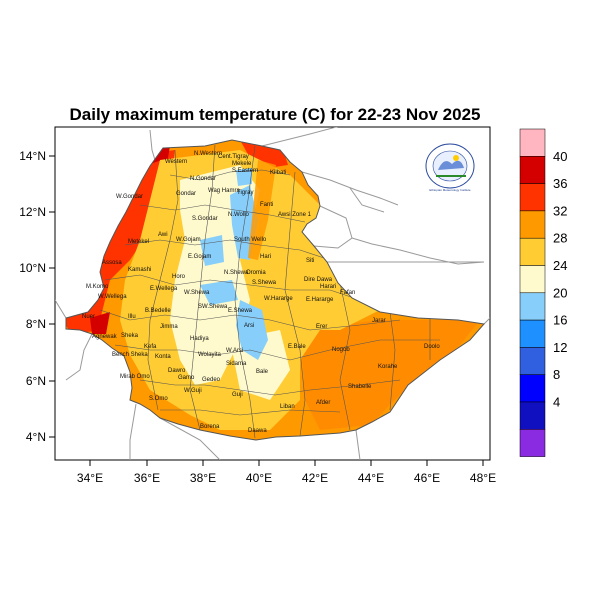  What do you see at coordinates (245, 171) in the screenshot?
I see `region-label: S.Eastern` at bounding box center [245, 171].